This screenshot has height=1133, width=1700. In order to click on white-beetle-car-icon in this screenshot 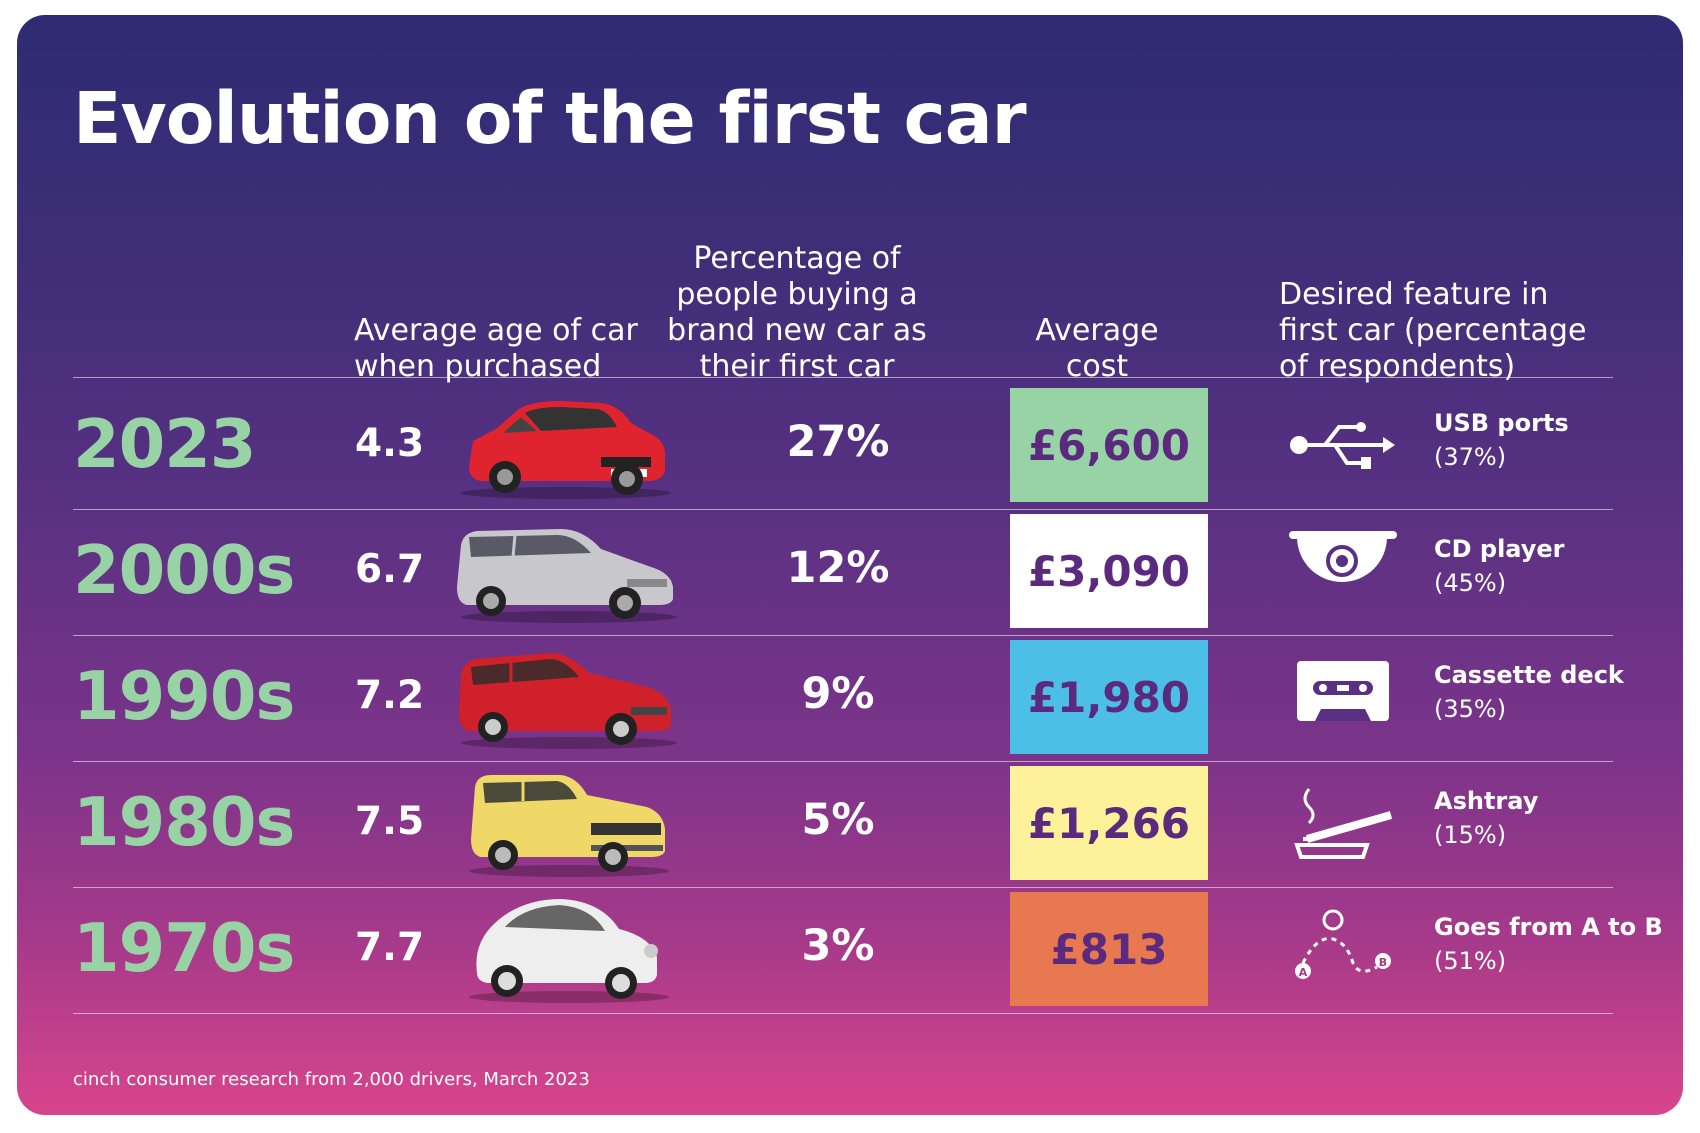, I will do `click(569, 951)`.